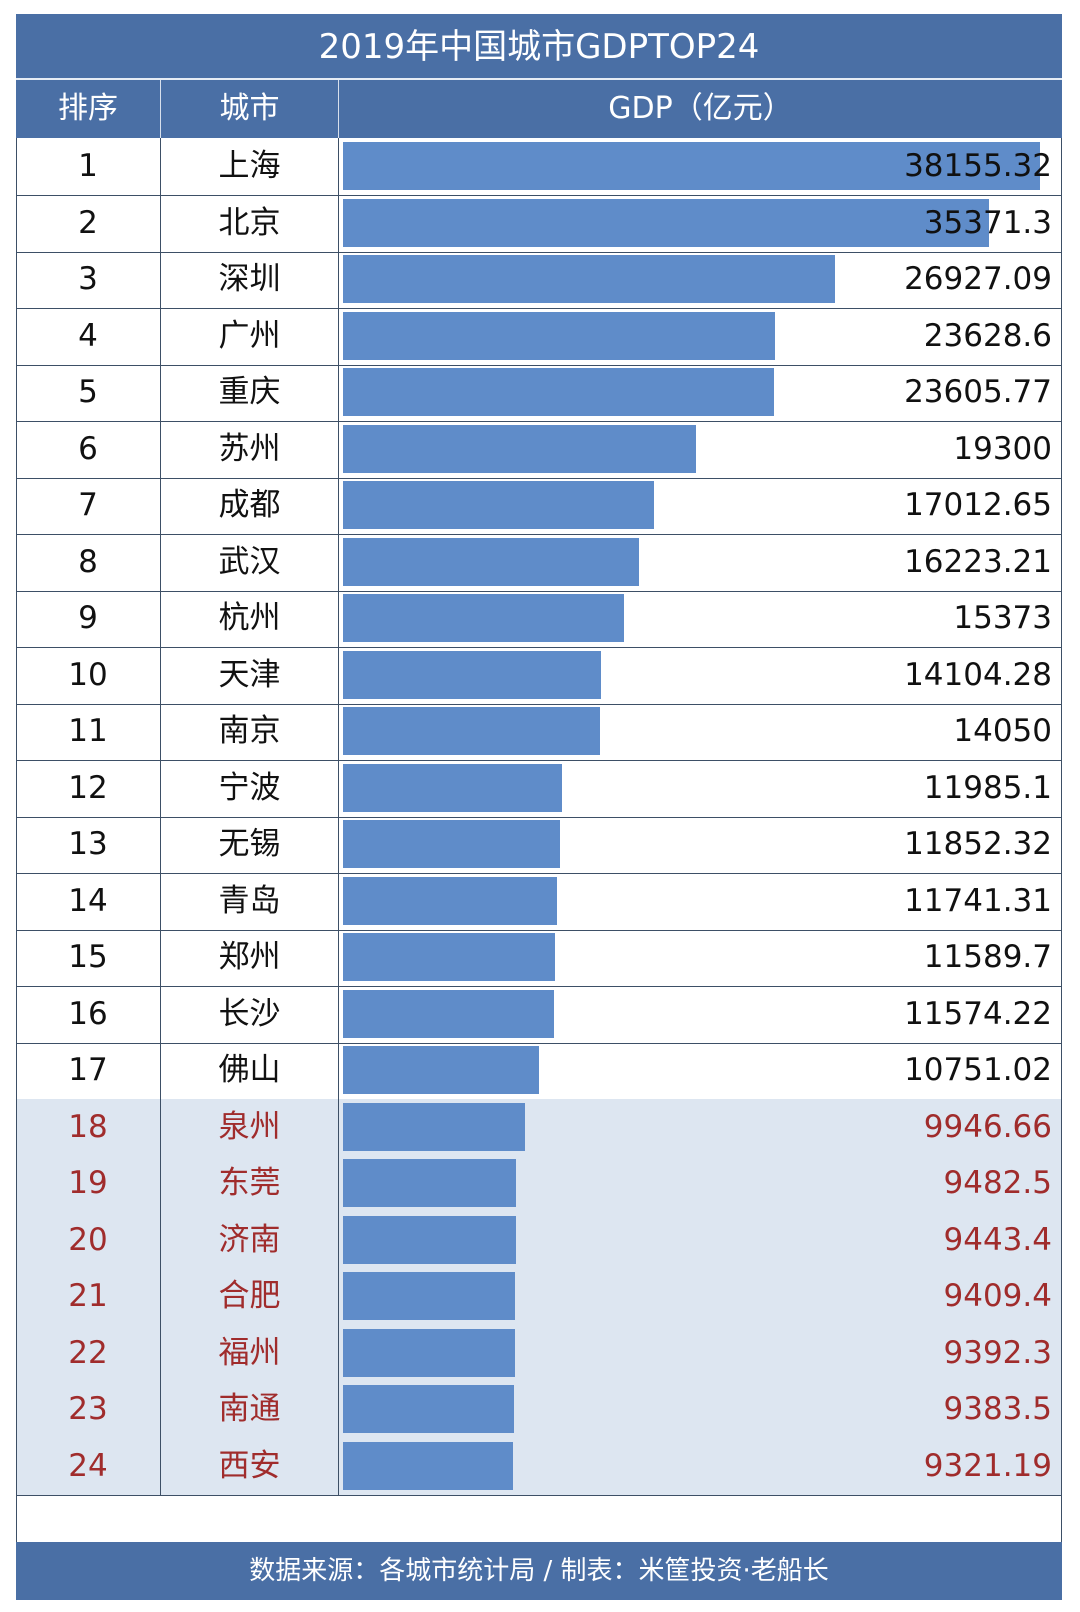 Image resolution: width=1080 pixels, height=1612 pixels. I want to click on gdp-value-label: 11852.32, so click(978, 844).